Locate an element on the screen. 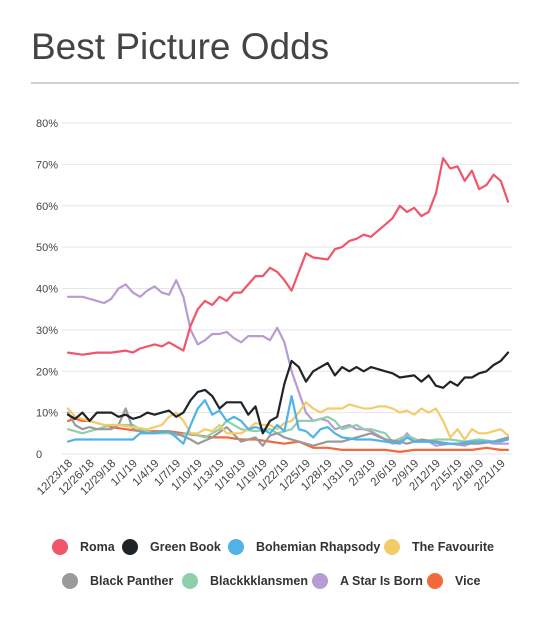 The image size is (550, 624). y-tick-label: 10% is located at coordinates (47, 414).